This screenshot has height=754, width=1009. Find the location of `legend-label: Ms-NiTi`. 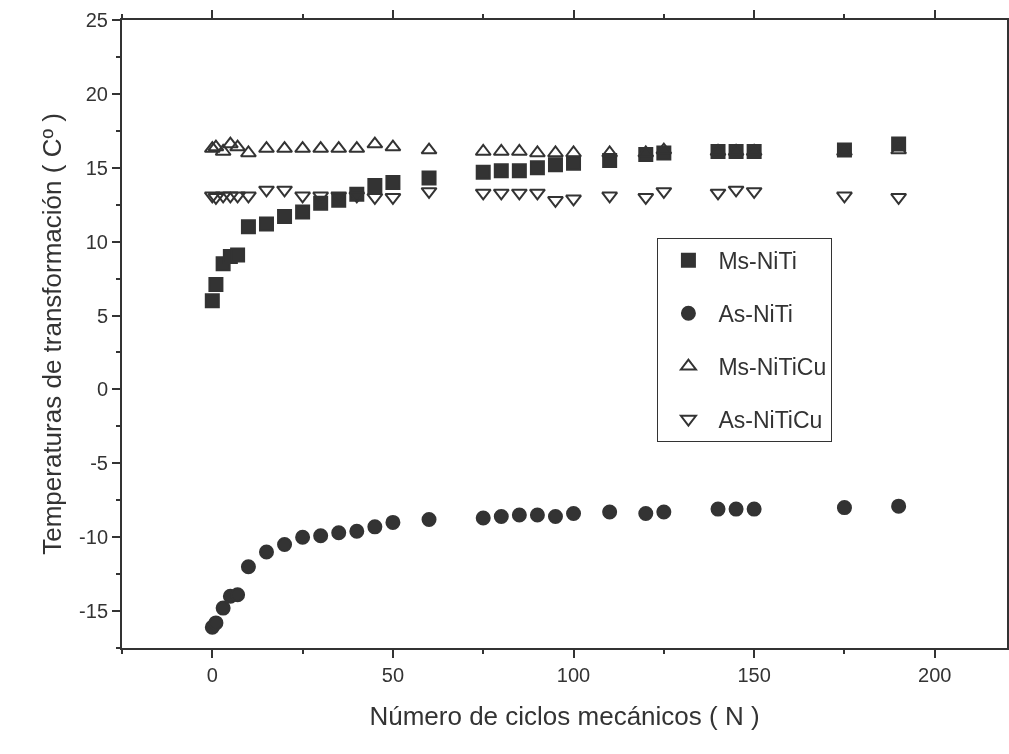

legend-label: Ms-NiTi is located at coordinates (757, 261).